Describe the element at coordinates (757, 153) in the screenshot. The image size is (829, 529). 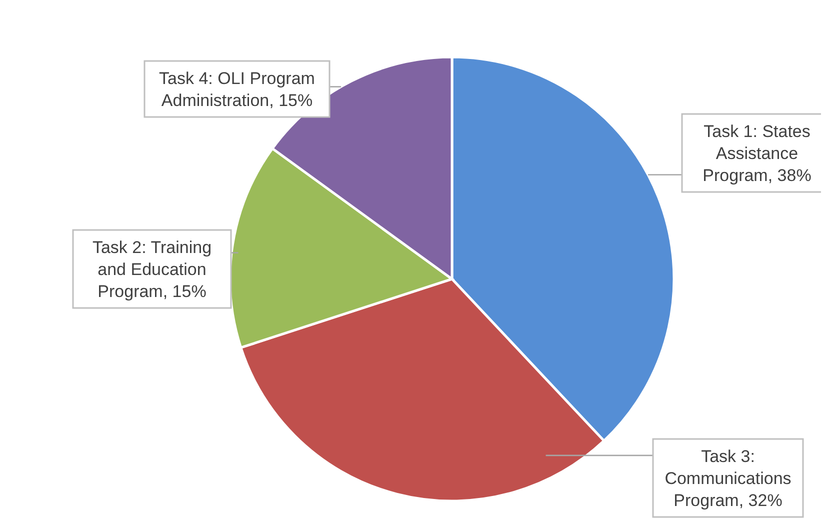
I see `slice-label: Task 1: States Assistance Program, 38%` at that location.